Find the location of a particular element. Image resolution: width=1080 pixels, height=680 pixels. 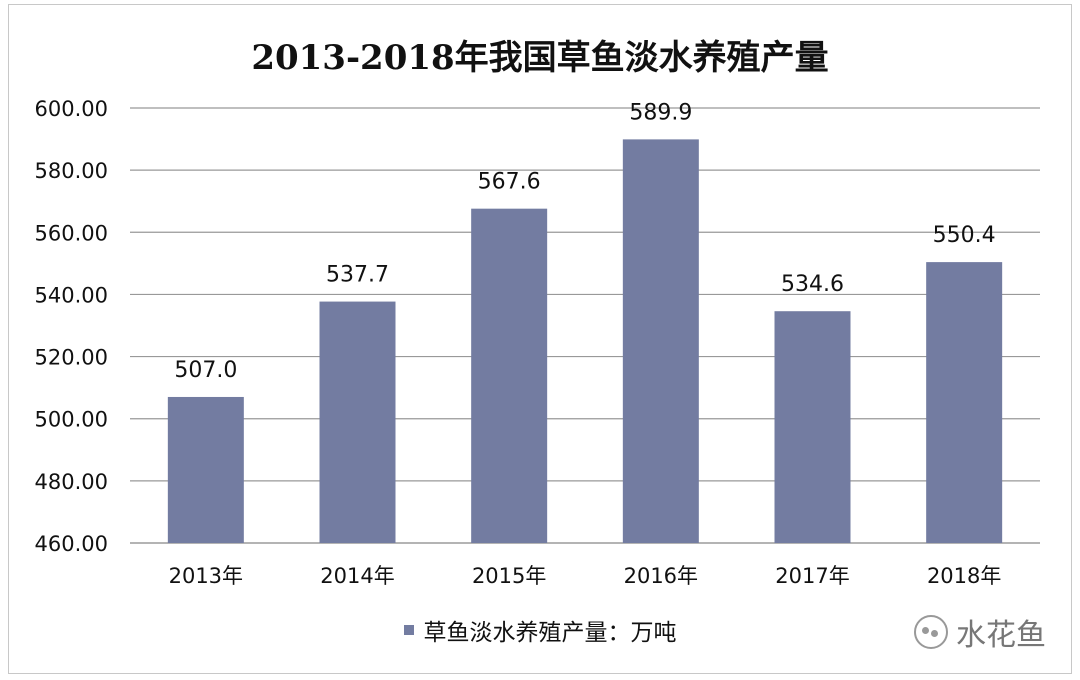

y-tick-label: 500.00 is located at coordinates (71, 420).